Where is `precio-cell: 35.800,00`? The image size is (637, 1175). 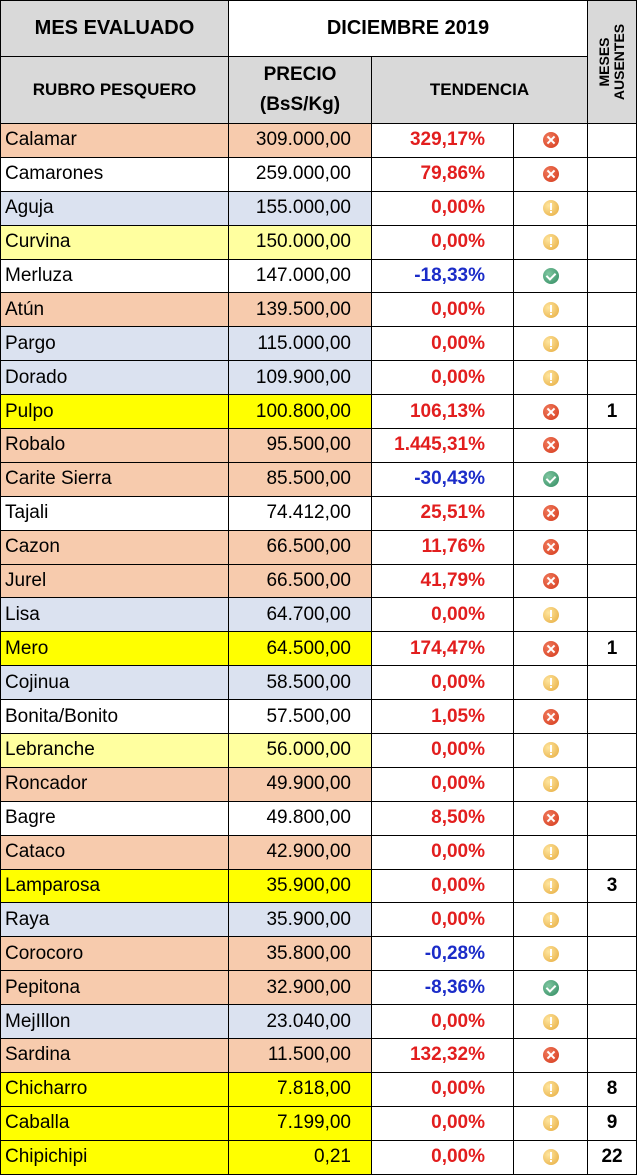
precio-cell: 35.800,00 is located at coordinates (300, 954).